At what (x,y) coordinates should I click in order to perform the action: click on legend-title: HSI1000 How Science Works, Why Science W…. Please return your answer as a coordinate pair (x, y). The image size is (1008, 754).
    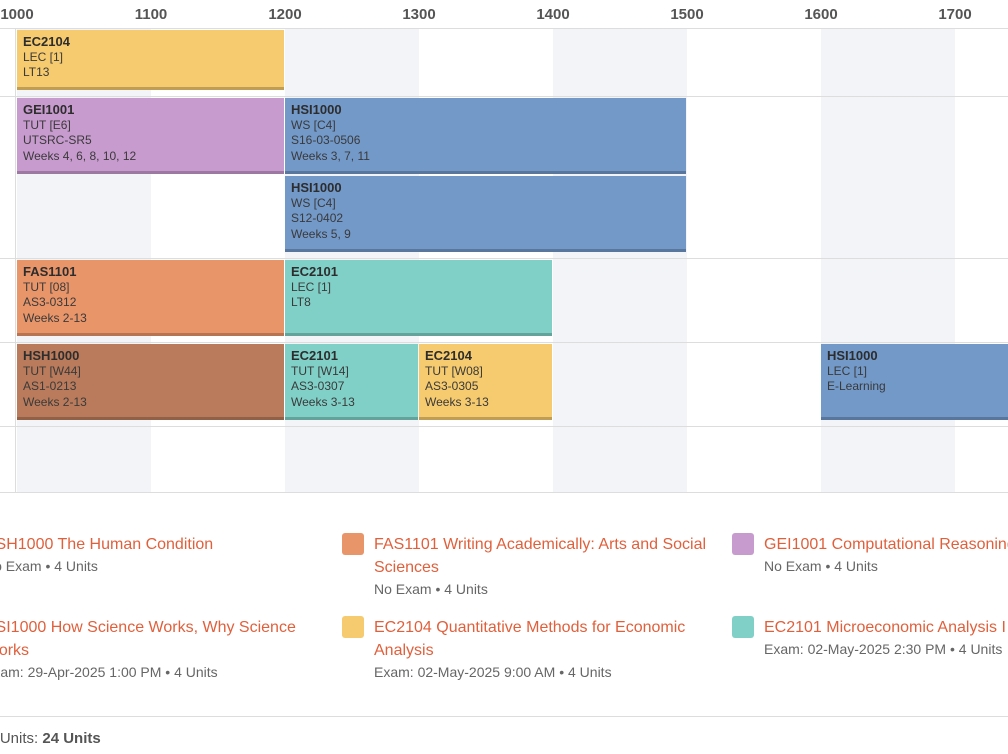
    Looking at the image, I should click on (162, 639).